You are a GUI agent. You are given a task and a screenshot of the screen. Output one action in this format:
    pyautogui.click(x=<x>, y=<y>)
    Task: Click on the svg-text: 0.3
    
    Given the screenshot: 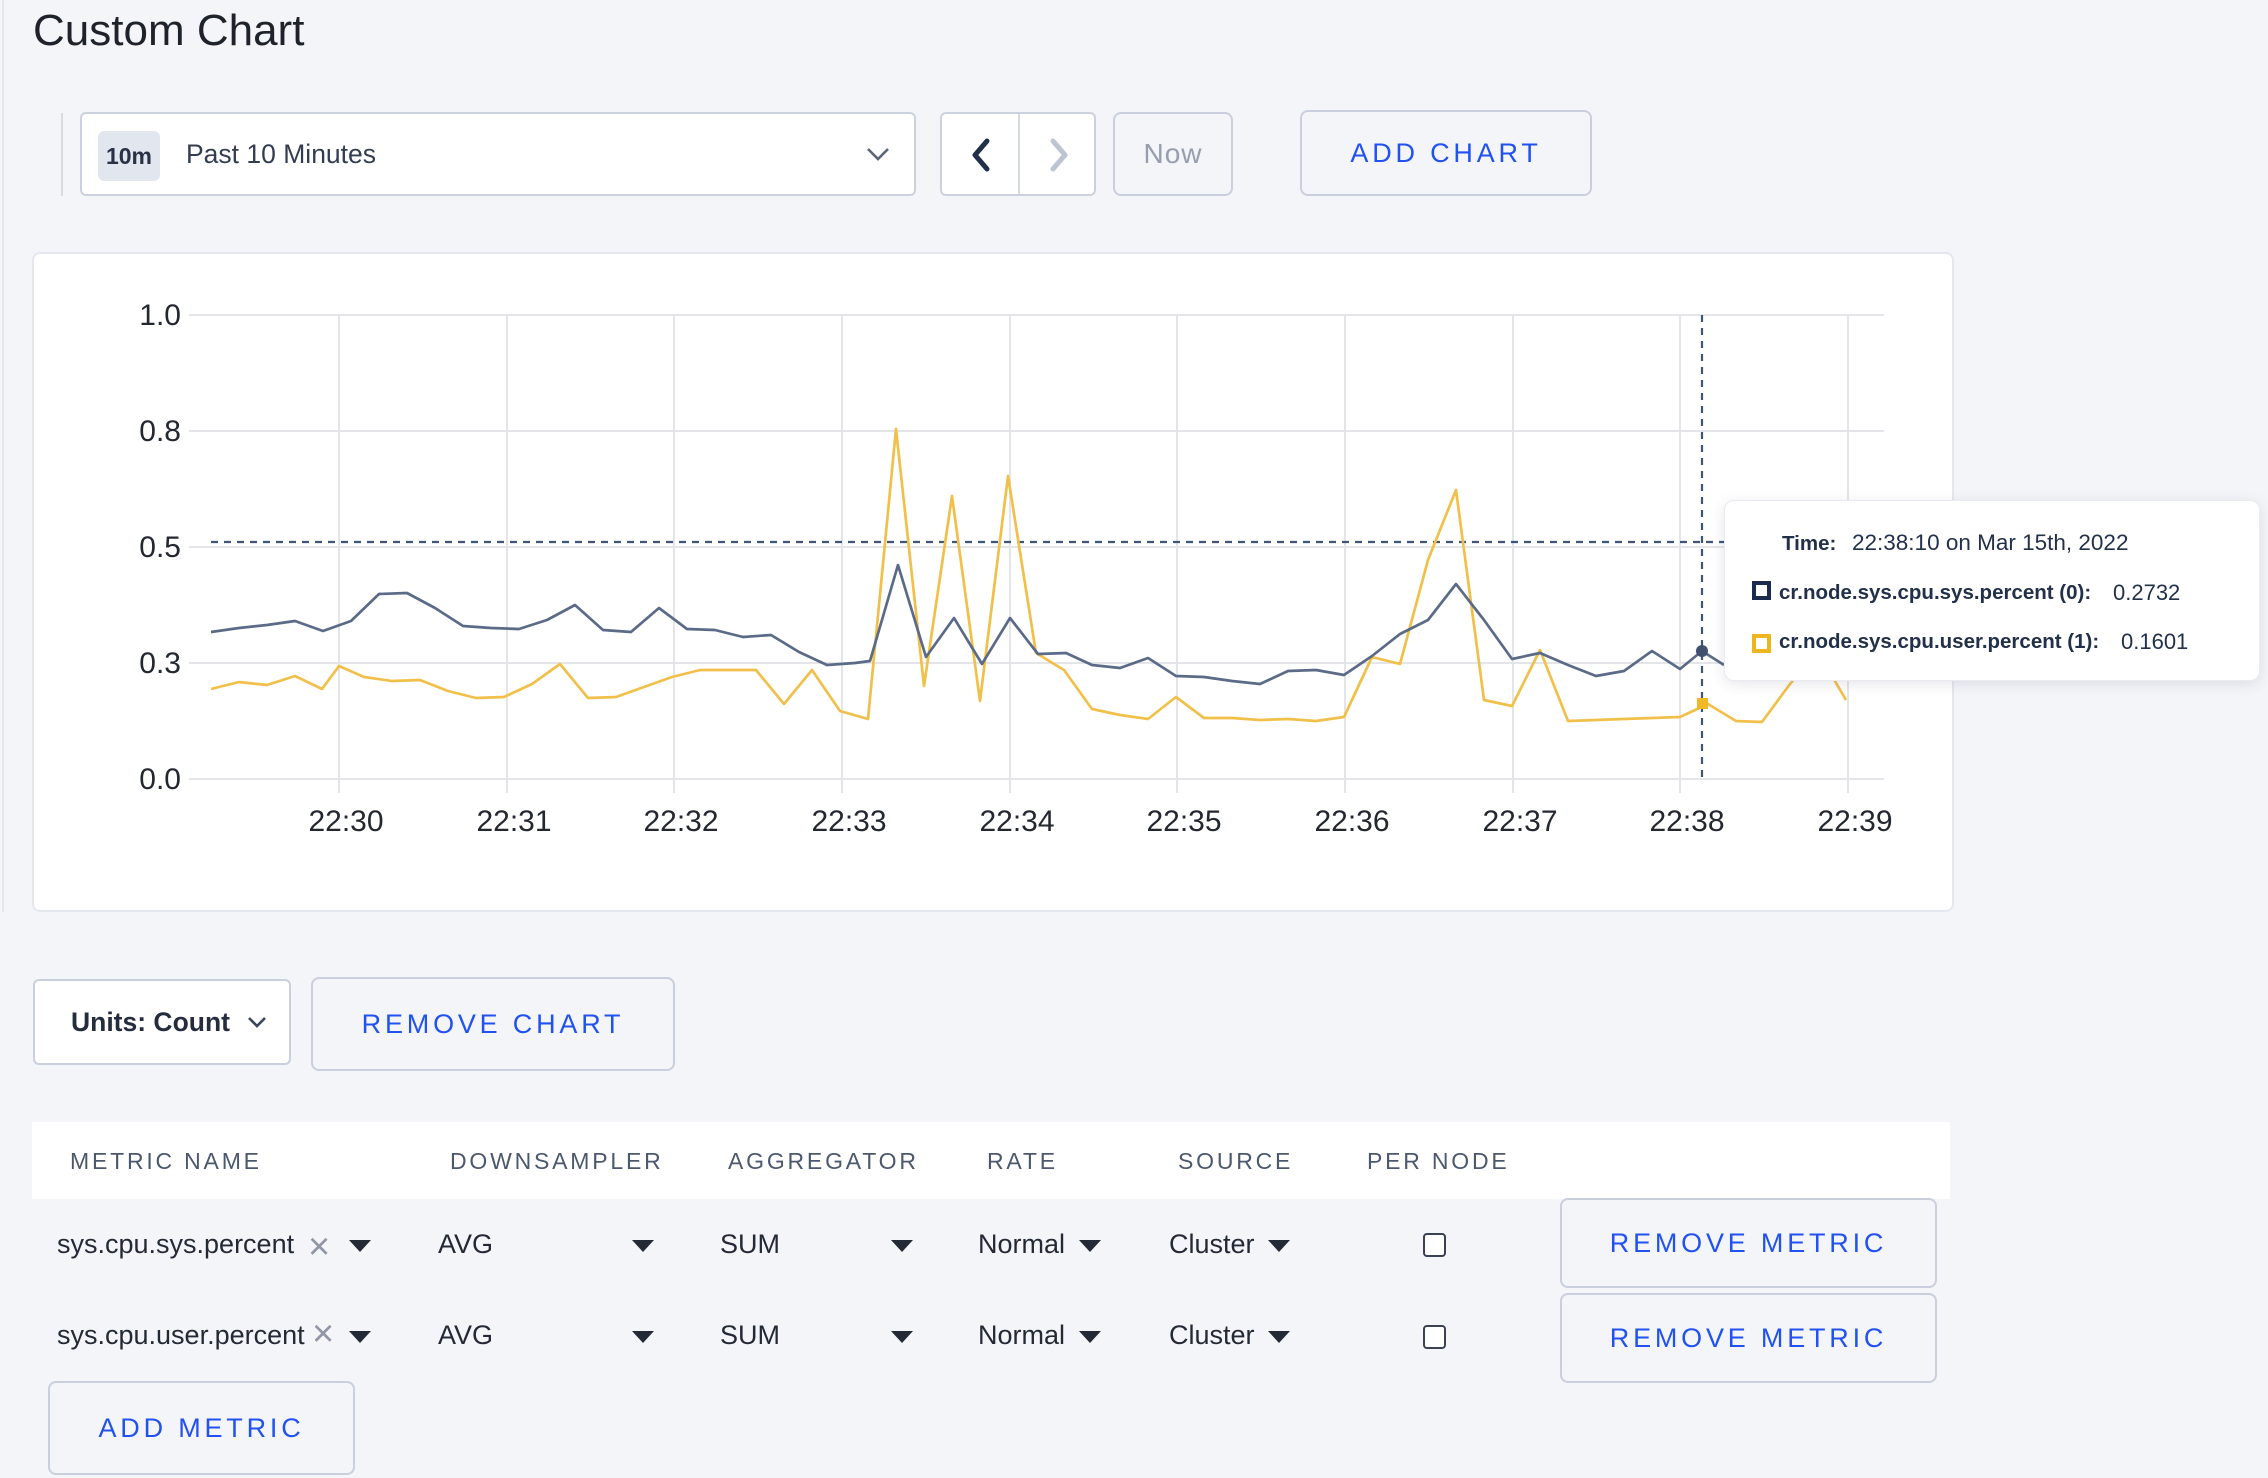 What is the action you would take?
    pyautogui.click(x=160, y=663)
    